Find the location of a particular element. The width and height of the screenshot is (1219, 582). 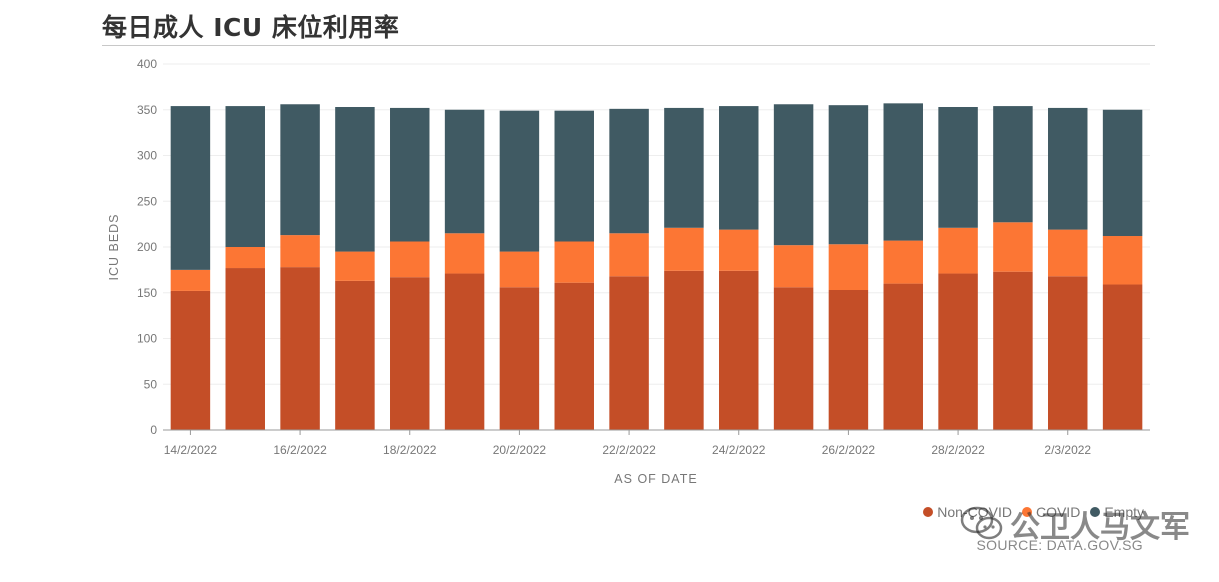

legend-item: Empty is located at coordinates (1117, 512).